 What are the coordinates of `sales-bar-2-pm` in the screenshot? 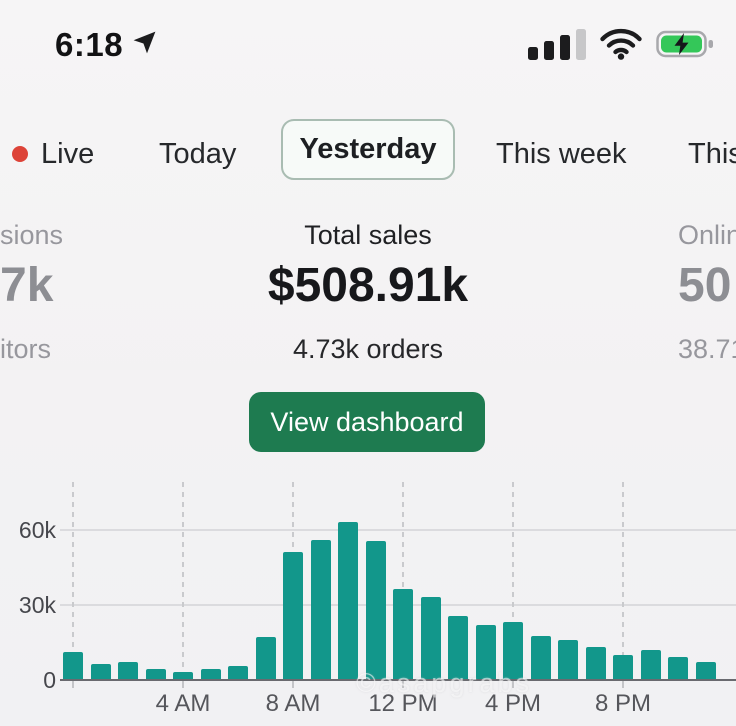 It's located at (458, 648).